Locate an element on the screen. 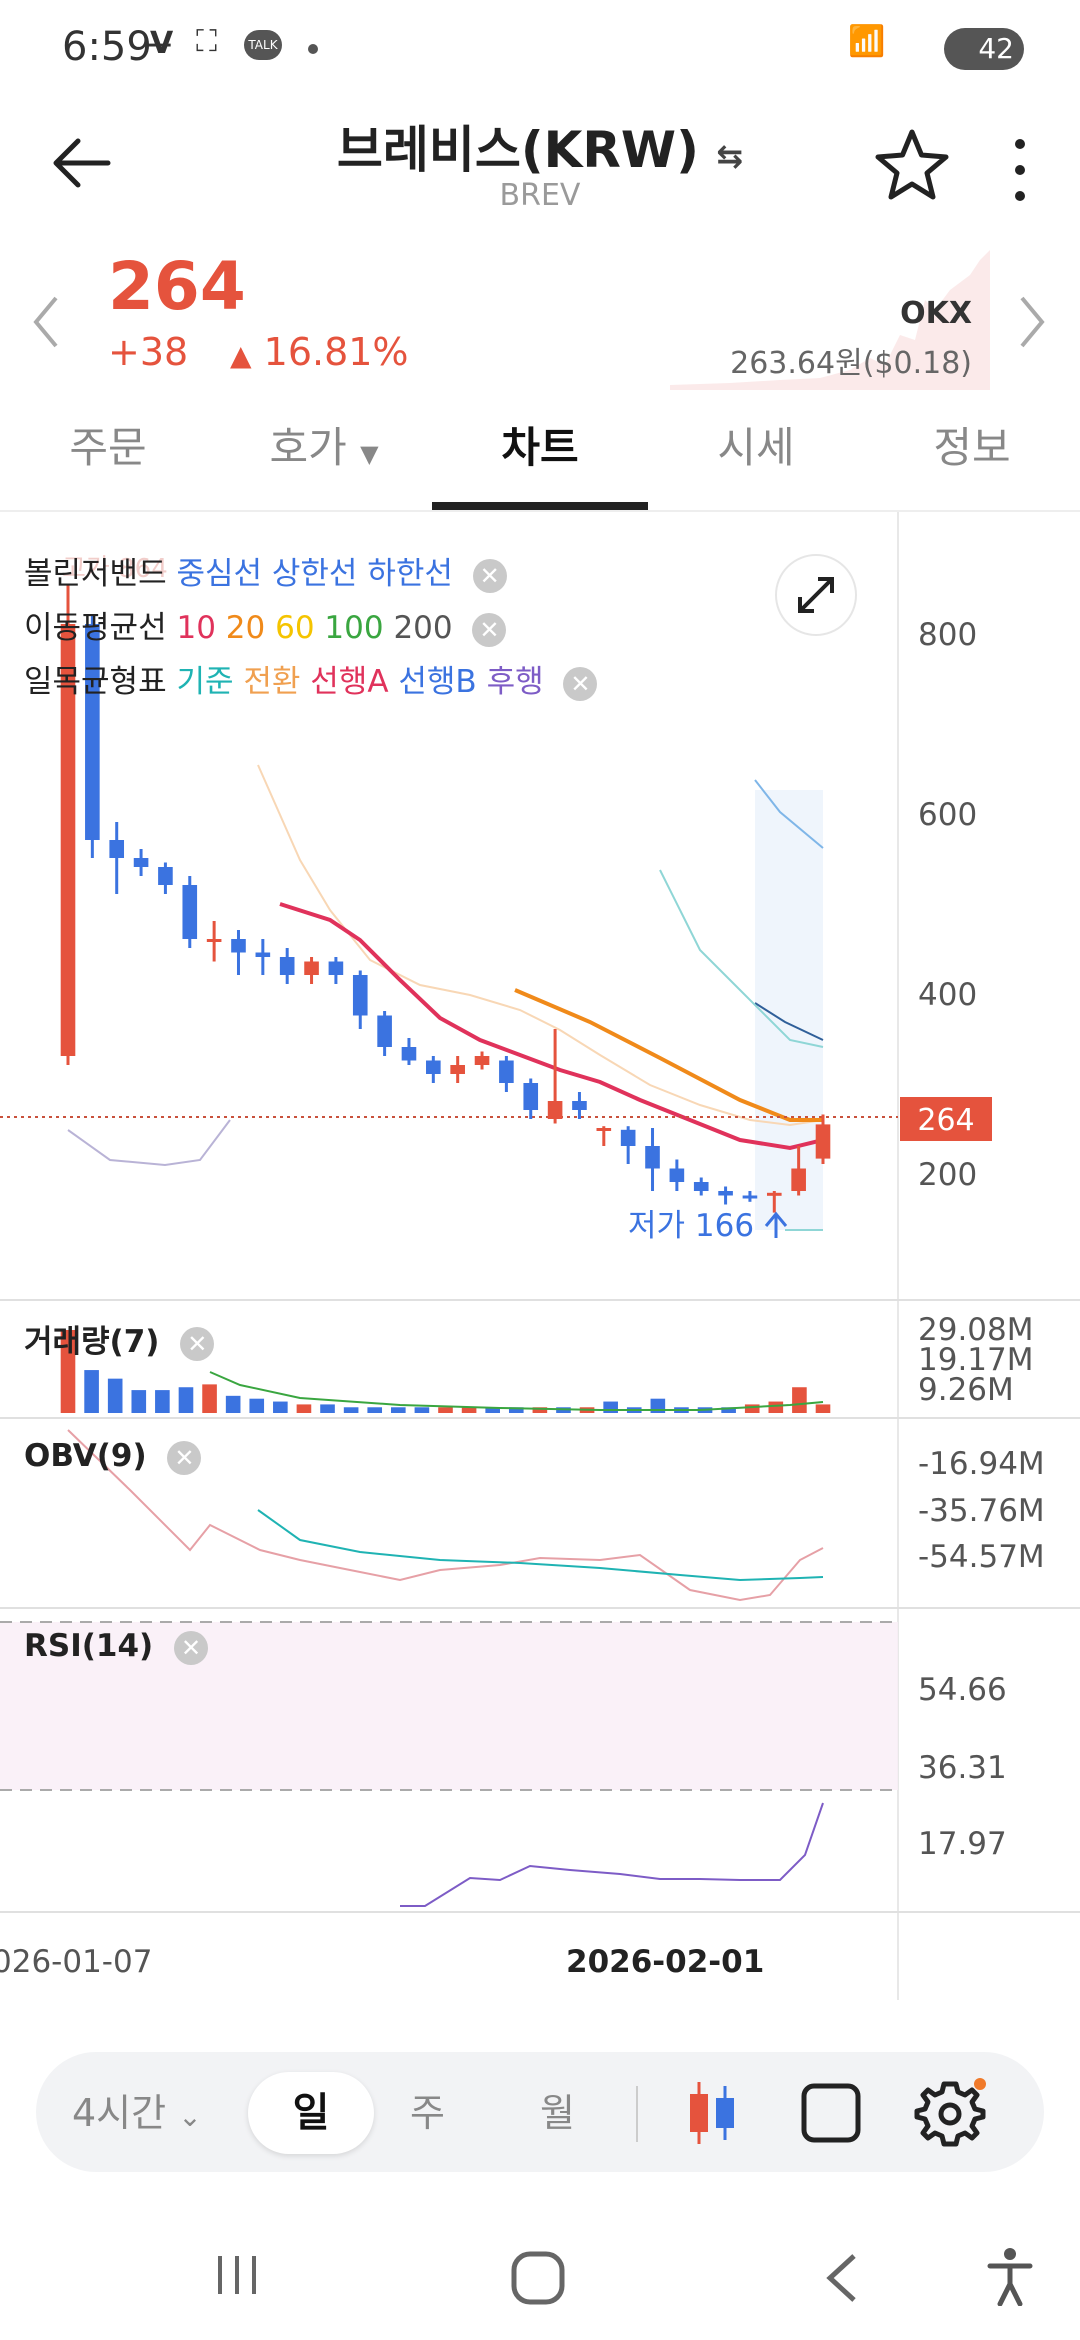 This screenshot has height=2340, width=1080. volume-label-text: 거래량(7) is located at coordinates (92, 1342).